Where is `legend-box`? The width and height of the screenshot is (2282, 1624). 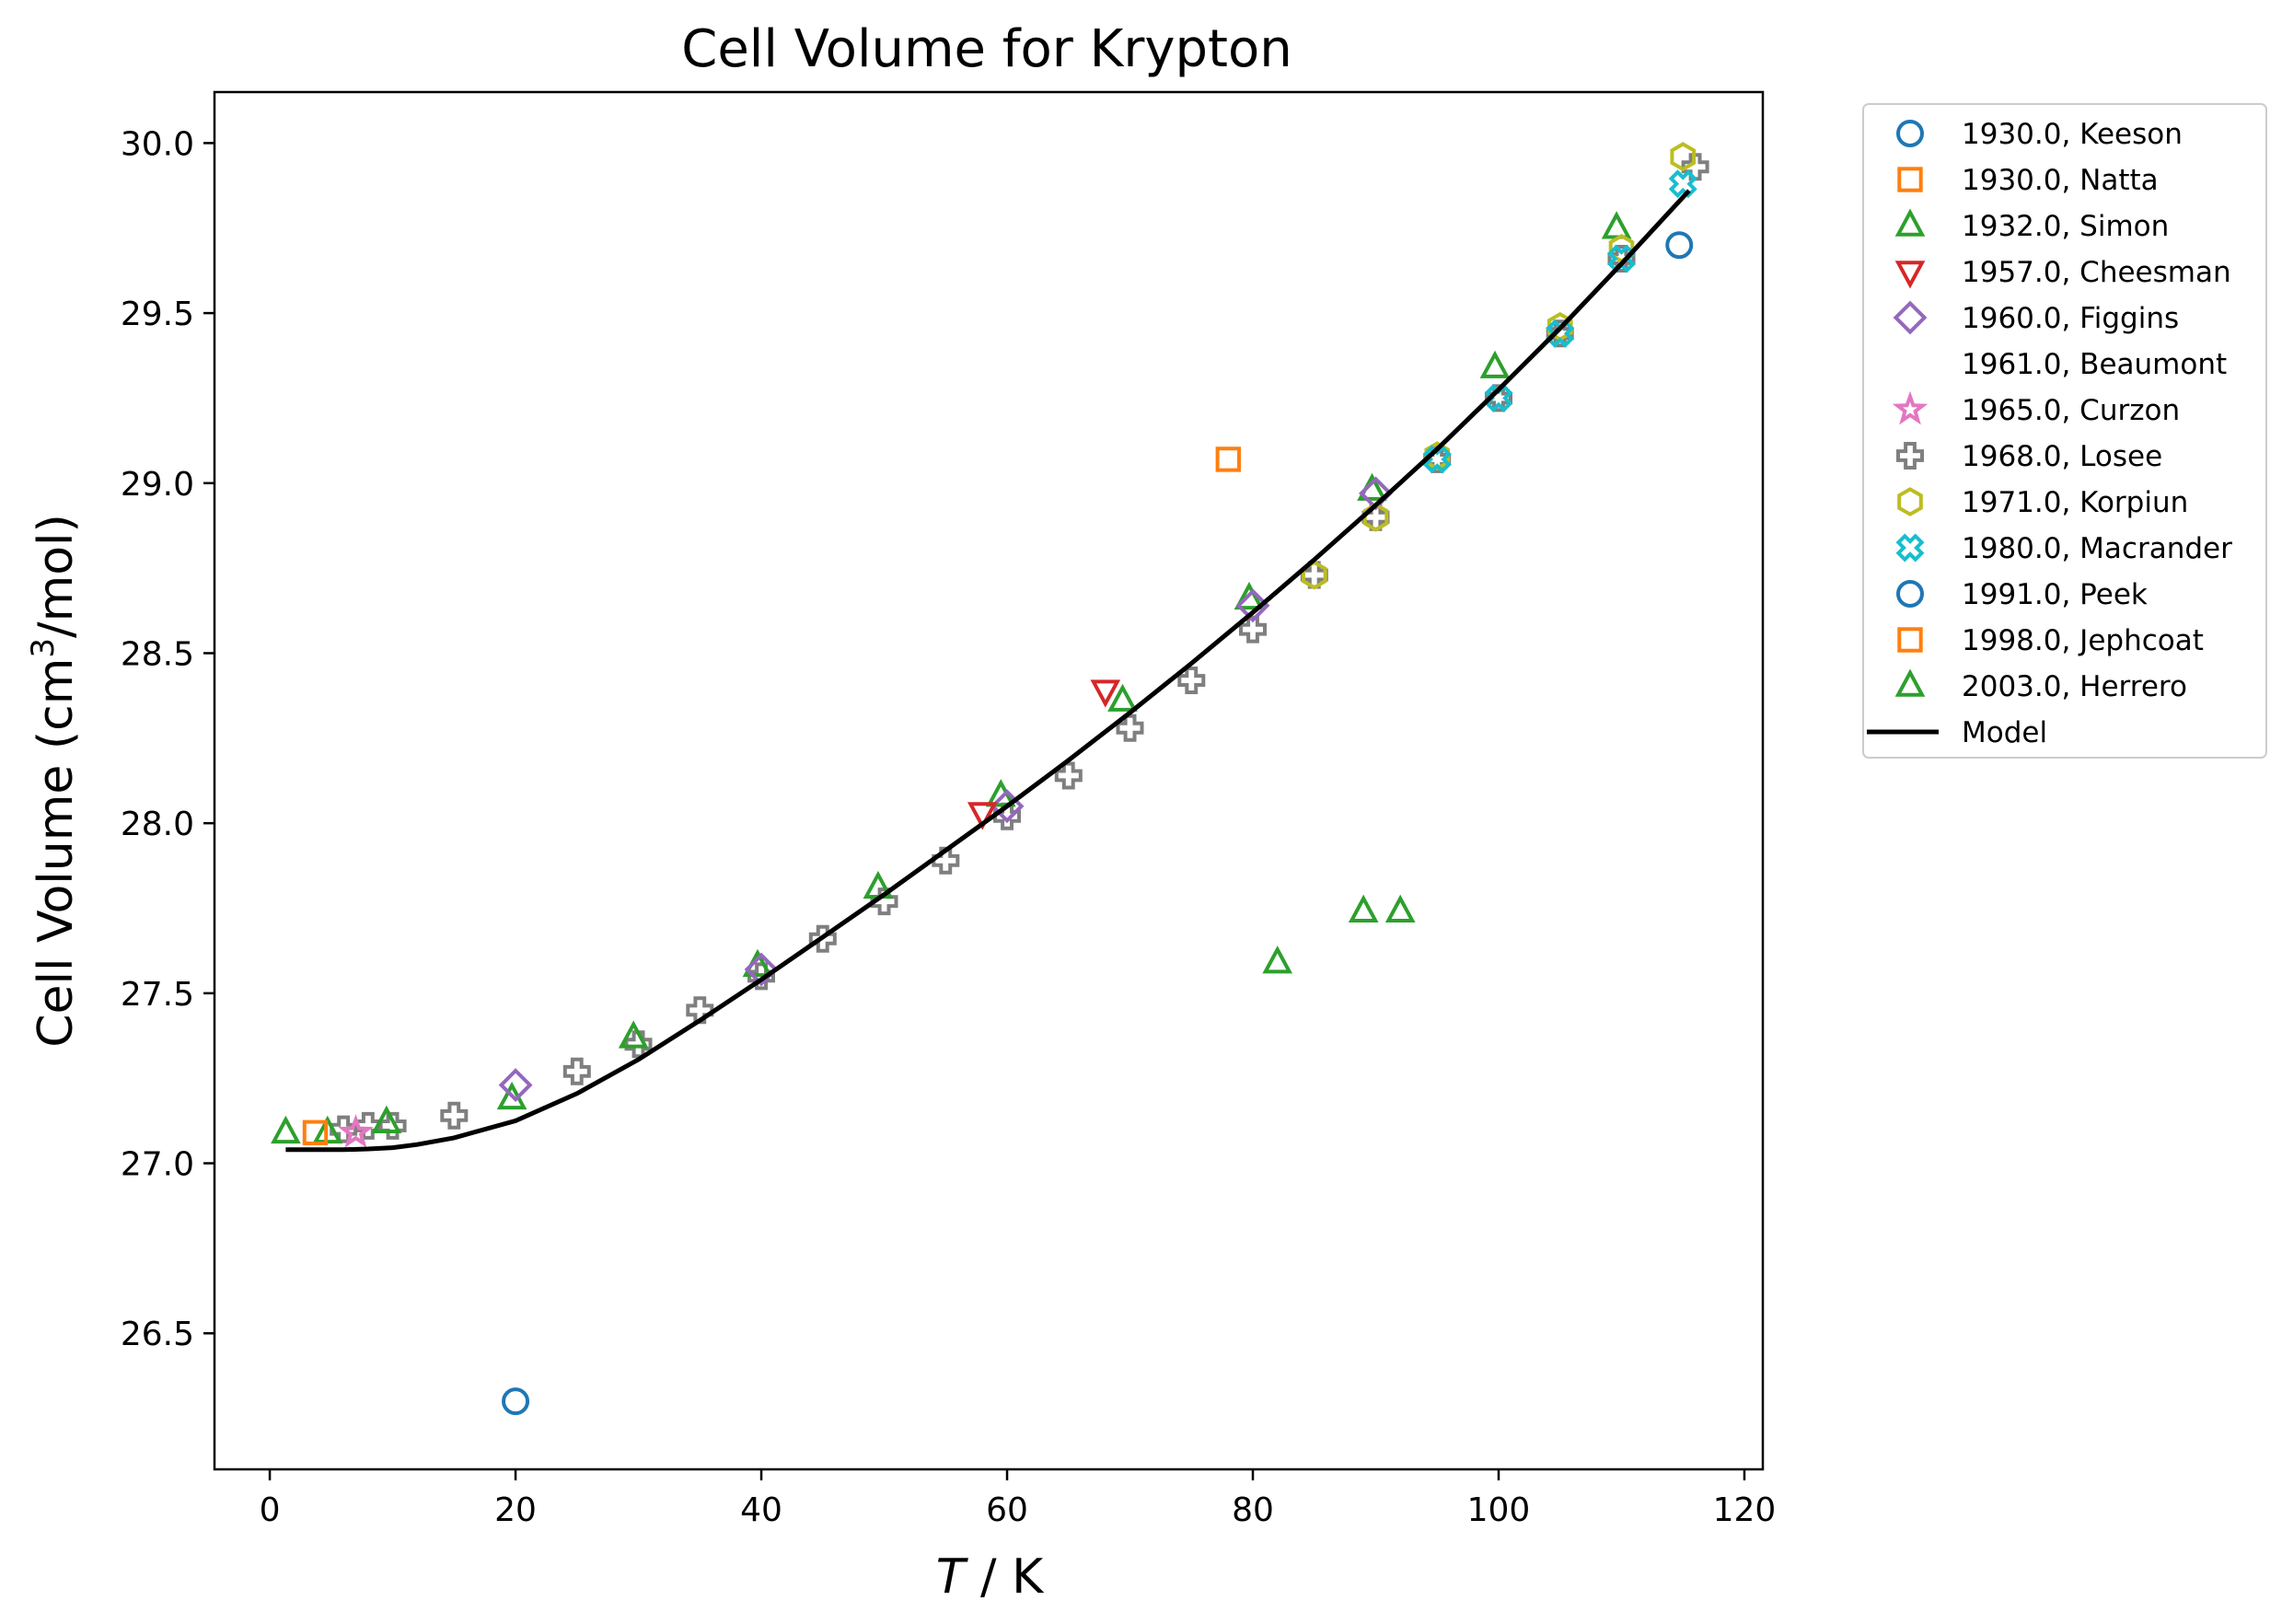 legend-box is located at coordinates (2064, 431).